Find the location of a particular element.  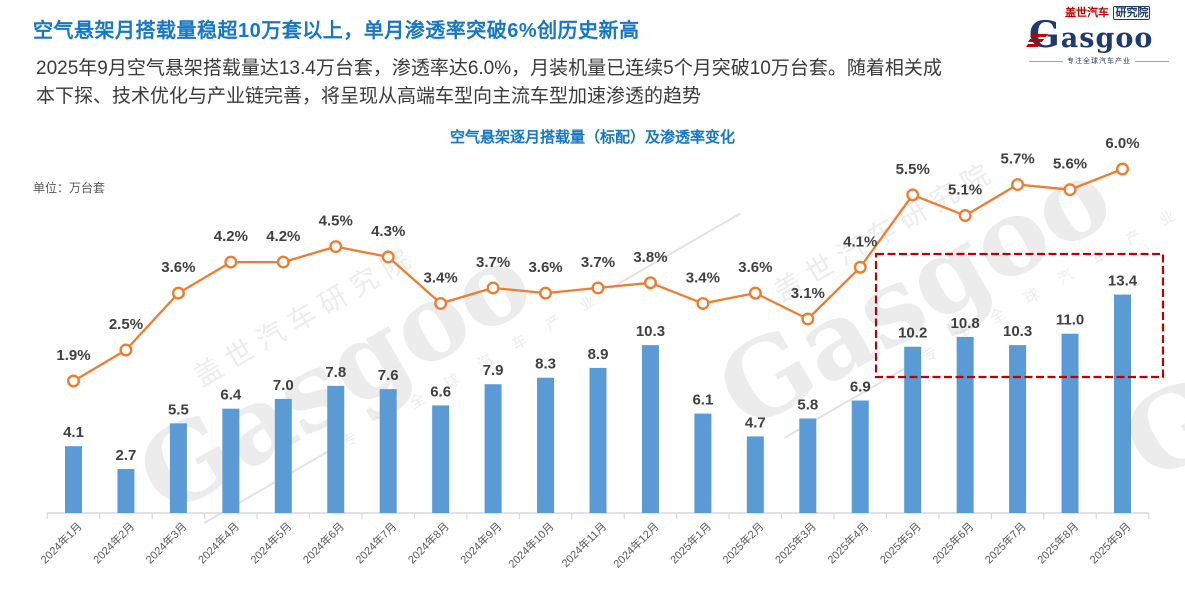

bar-2025年5月 is located at coordinates (913, 429).